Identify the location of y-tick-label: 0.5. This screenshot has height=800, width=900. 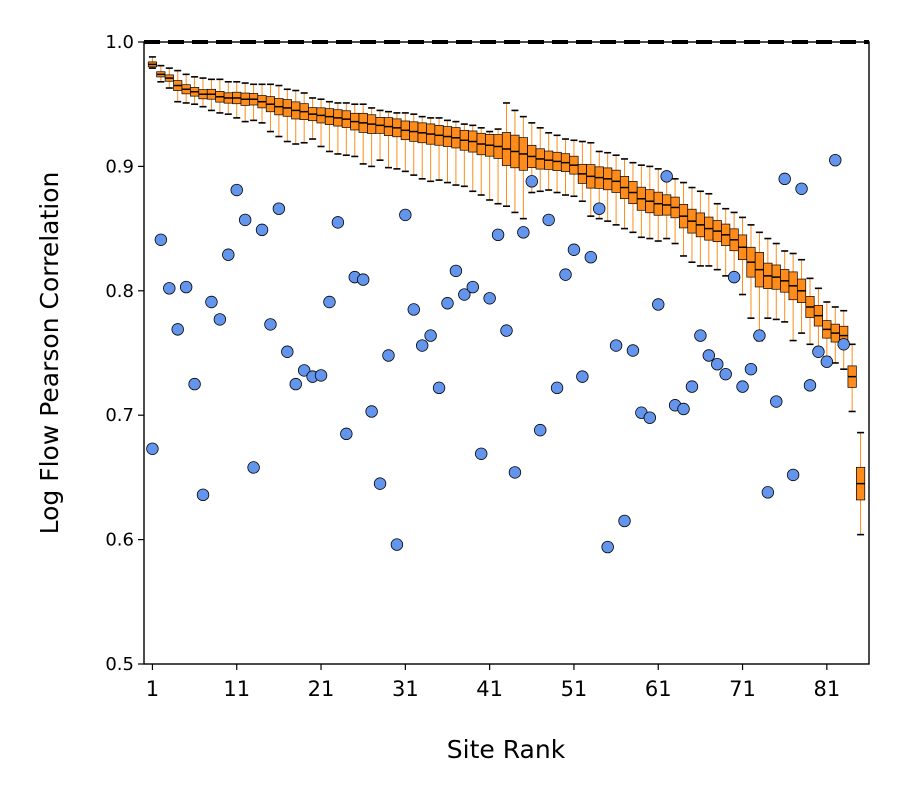
(119, 664).